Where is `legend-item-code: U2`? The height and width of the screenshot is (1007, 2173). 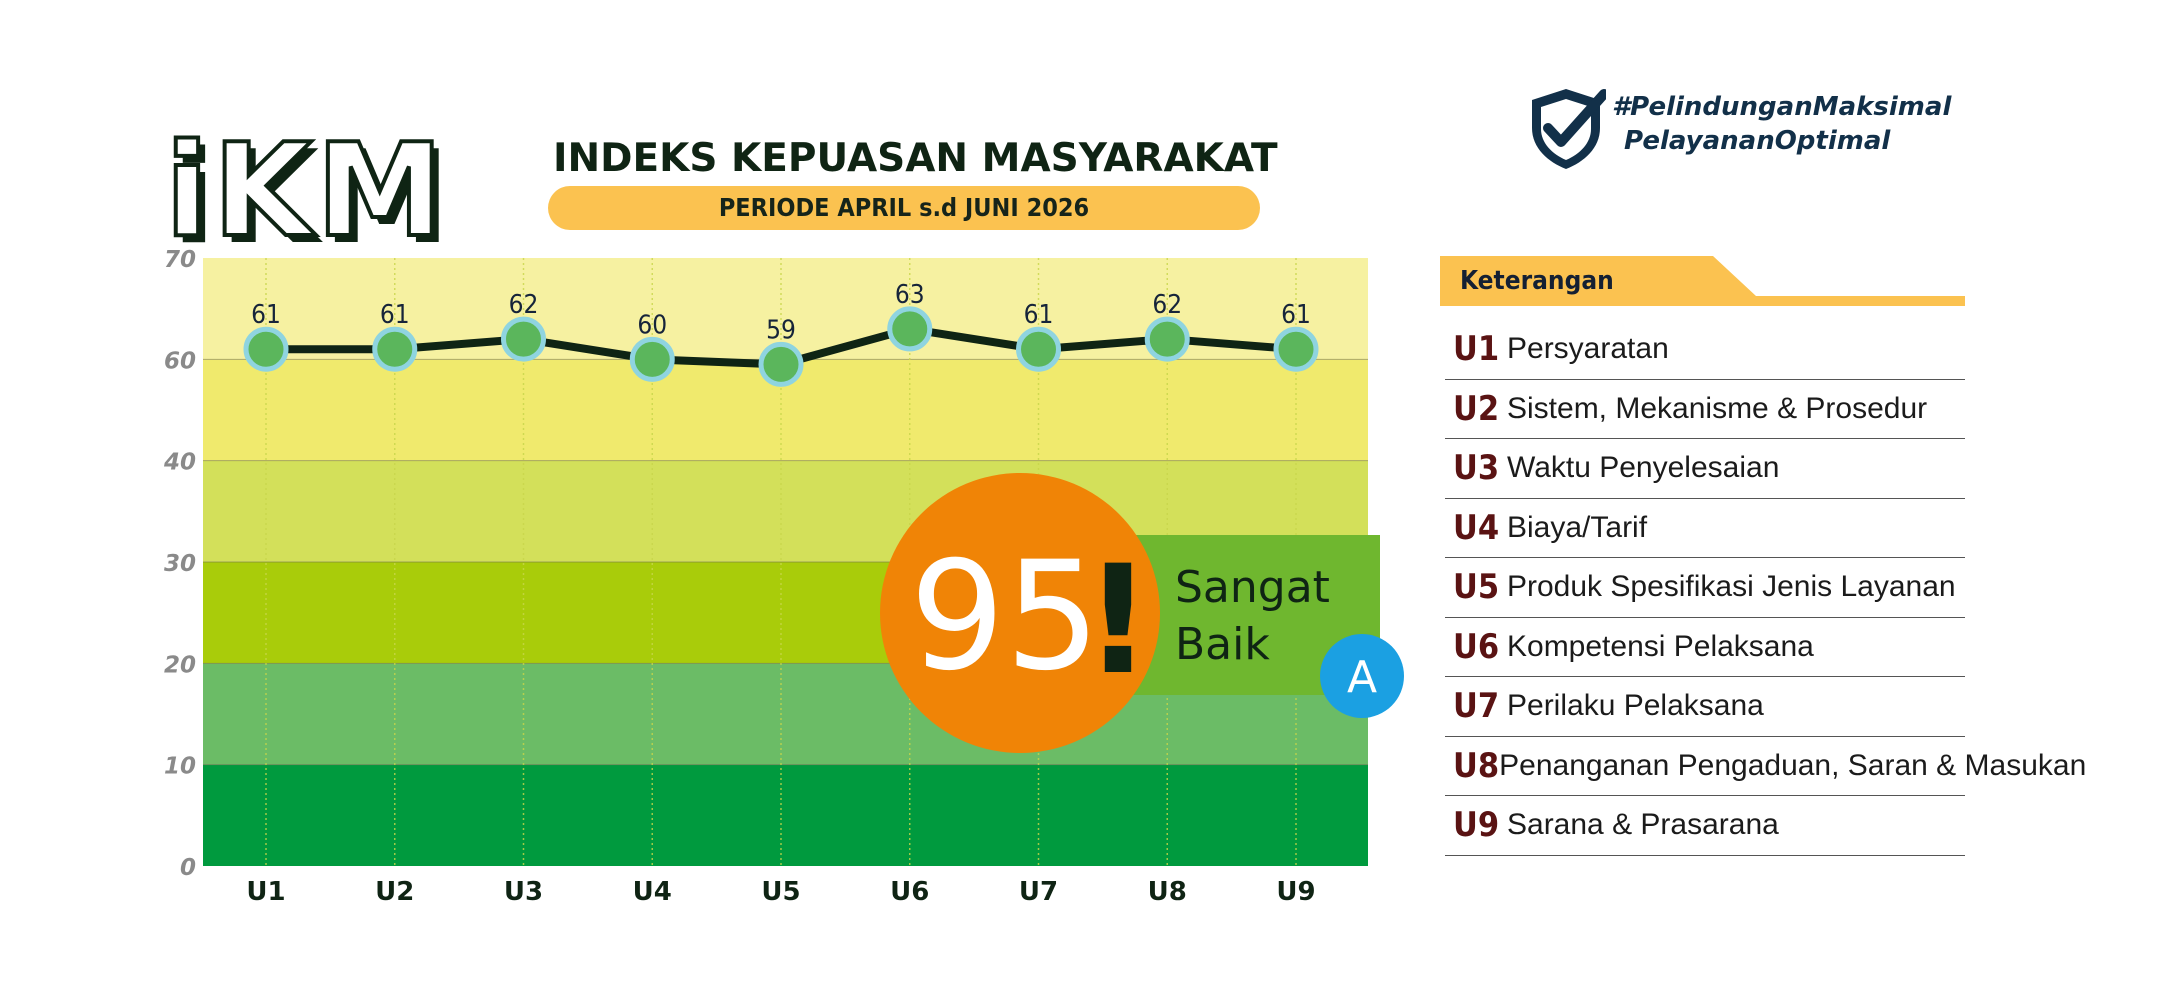
legend-item-code: U2 is located at coordinates (1476, 408).